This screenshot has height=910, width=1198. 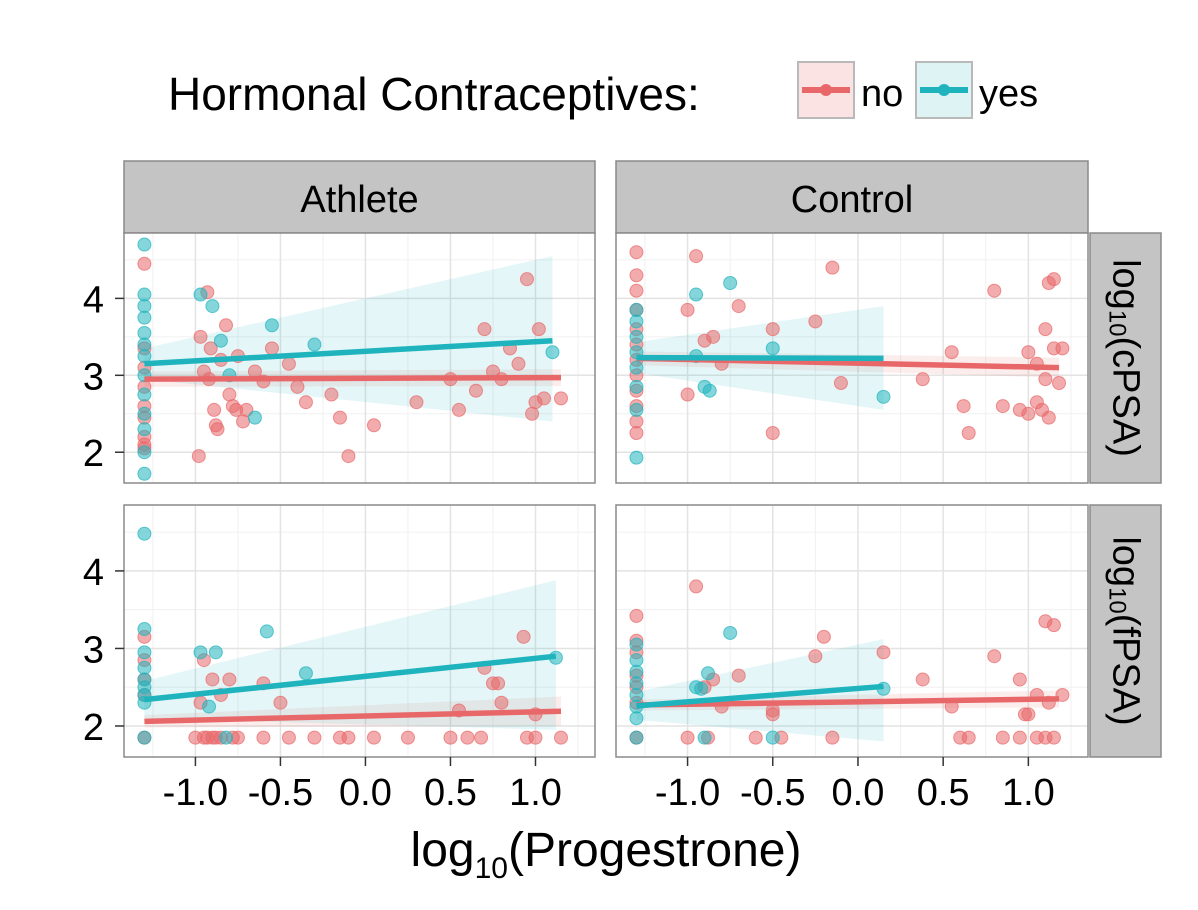 I want to click on x-axis-title: log10(Progestrone), so click(x=606, y=854).